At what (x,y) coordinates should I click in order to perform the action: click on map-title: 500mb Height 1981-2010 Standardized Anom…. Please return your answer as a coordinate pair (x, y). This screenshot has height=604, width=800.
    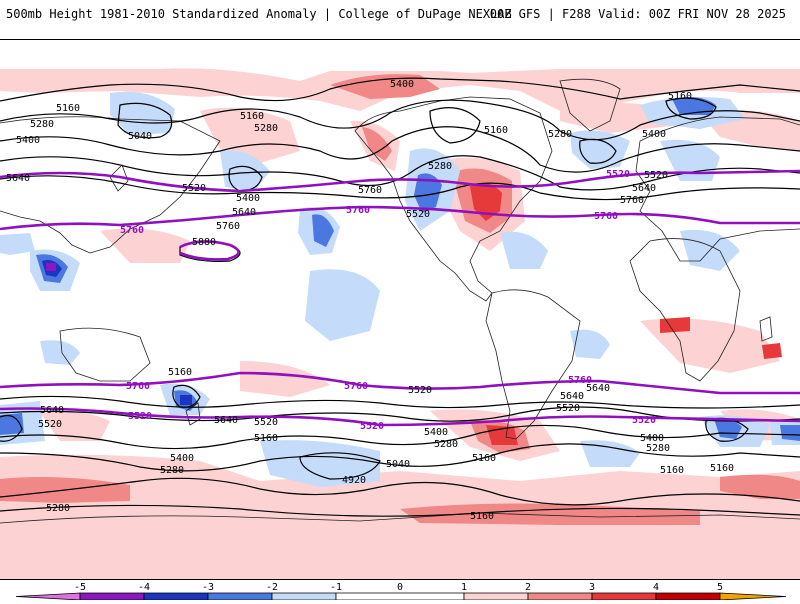
    Looking at the image, I should click on (259, 14).